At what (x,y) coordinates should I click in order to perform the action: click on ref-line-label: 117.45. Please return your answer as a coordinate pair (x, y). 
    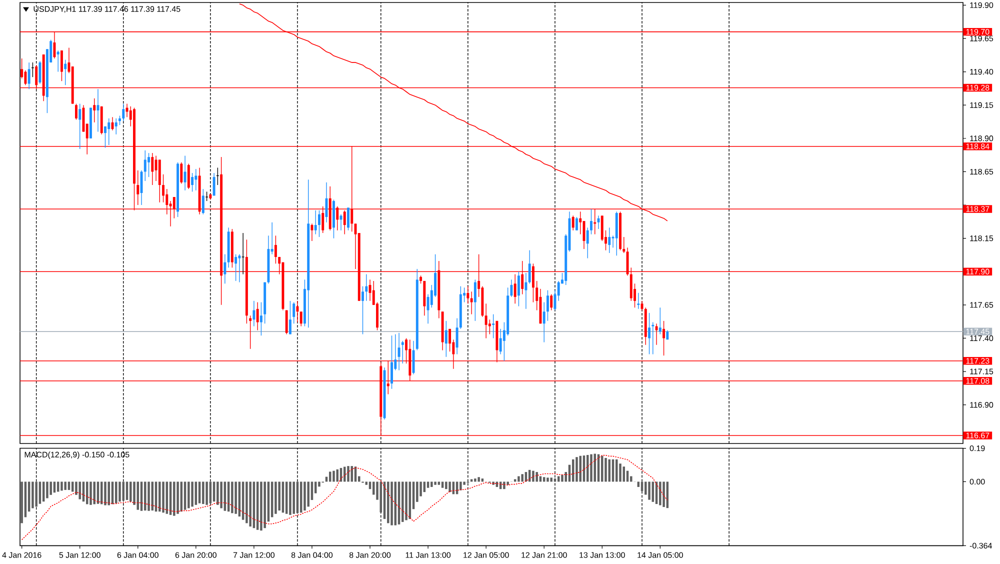
    Looking at the image, I should click on (978, 331).